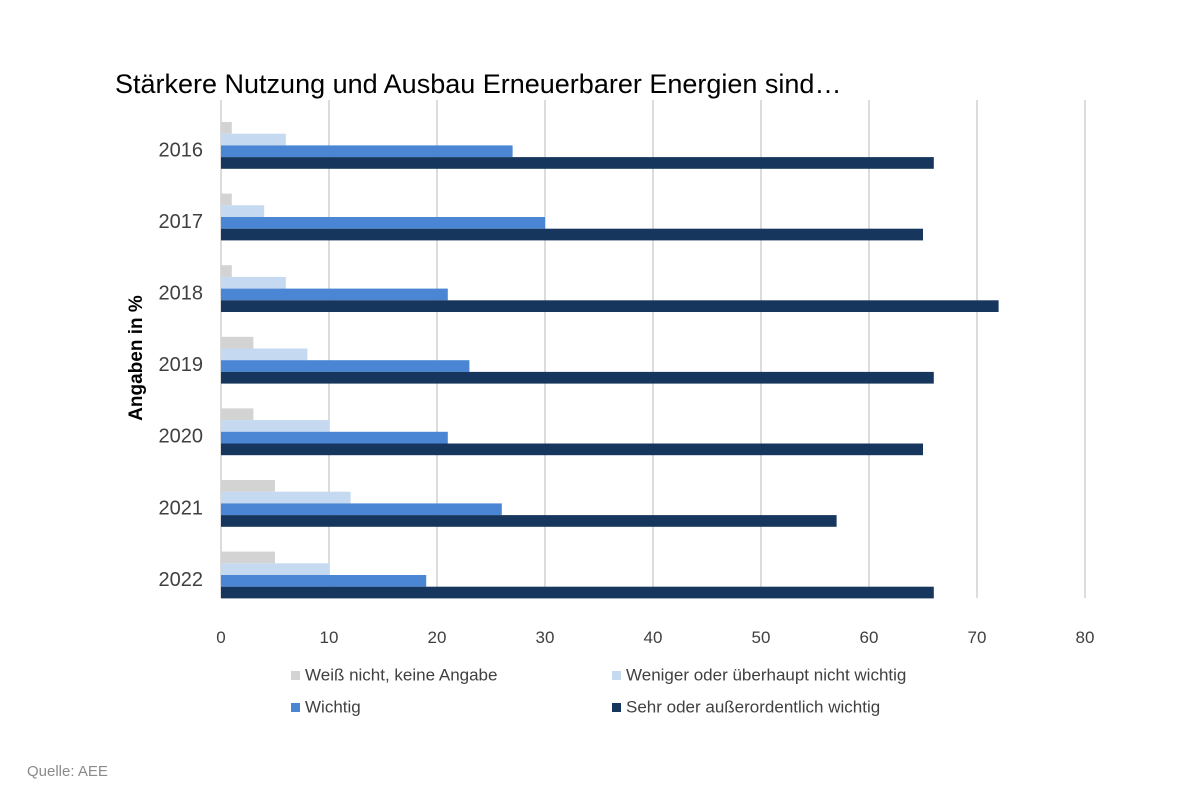 Image resolution: width=1200 pixels, height=800 pixels. Describe the element at coordinates (181, 580) in the screenshot. I see `category-label: 2022` at that location.